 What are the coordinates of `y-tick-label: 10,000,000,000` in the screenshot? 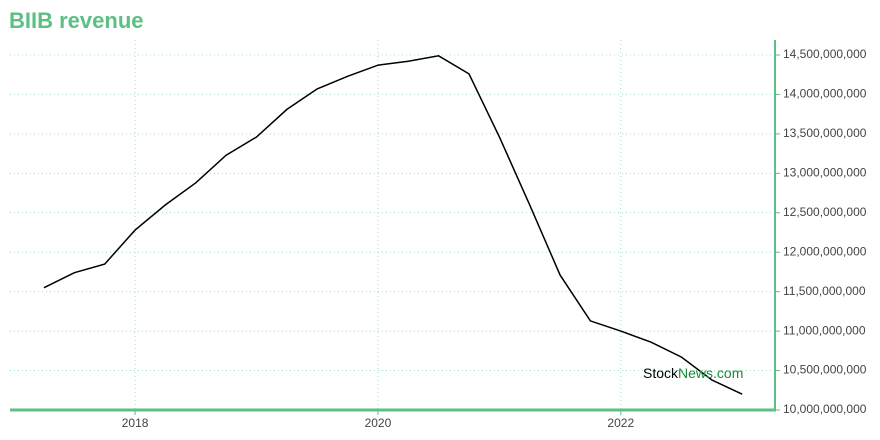 It's located at (825, 409).